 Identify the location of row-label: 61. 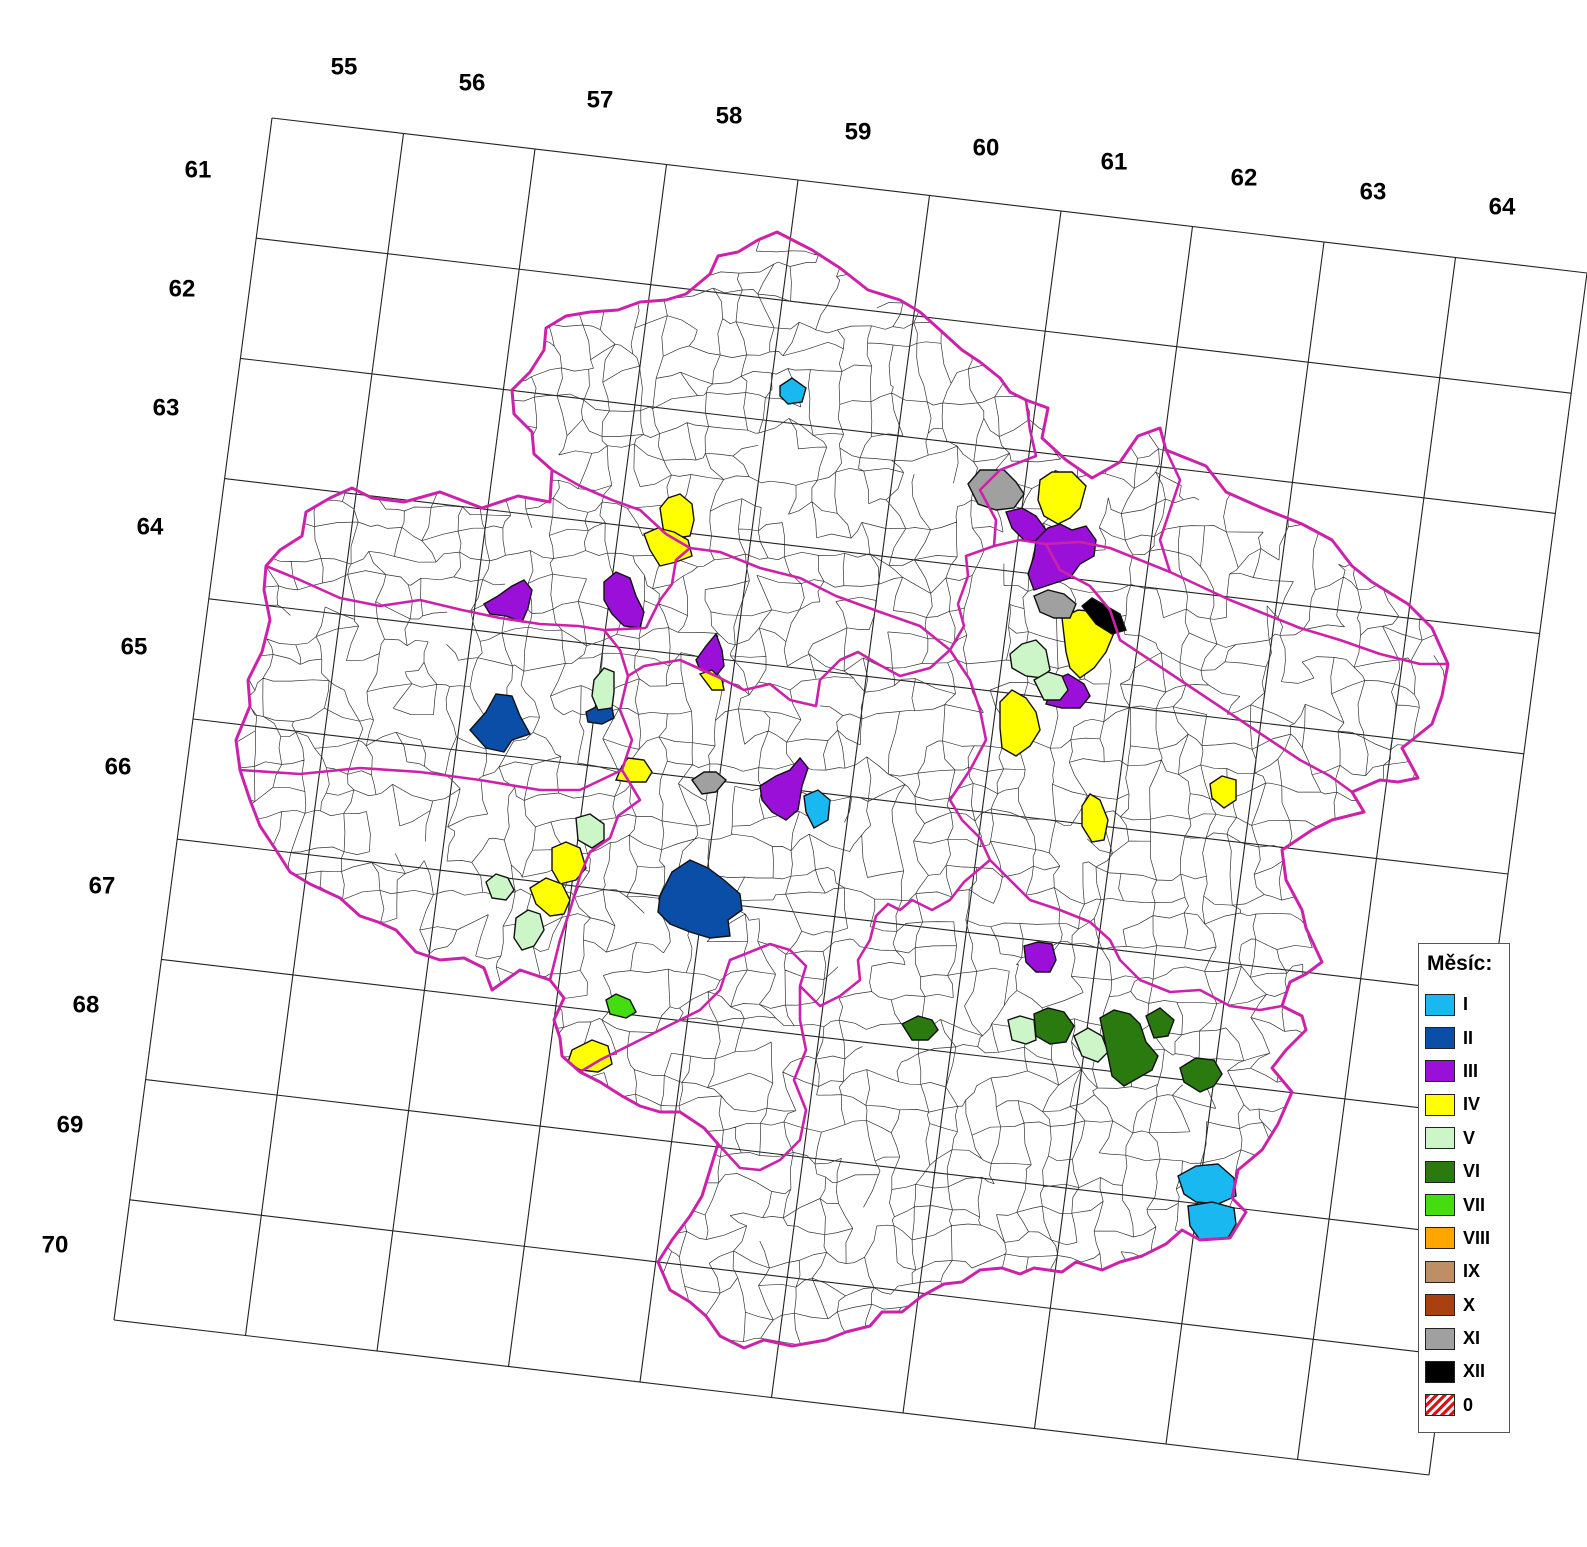
(198, 169).